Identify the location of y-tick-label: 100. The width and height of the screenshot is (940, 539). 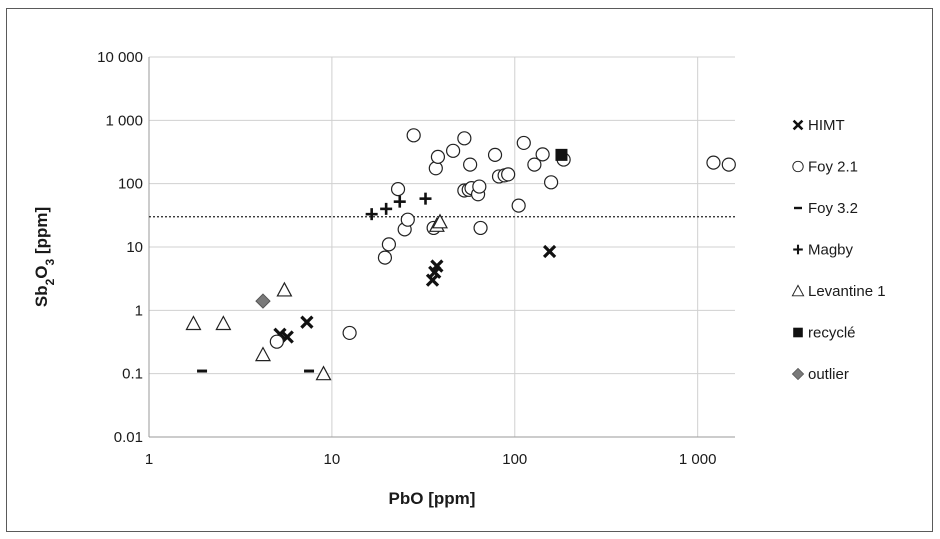
(130, 184).